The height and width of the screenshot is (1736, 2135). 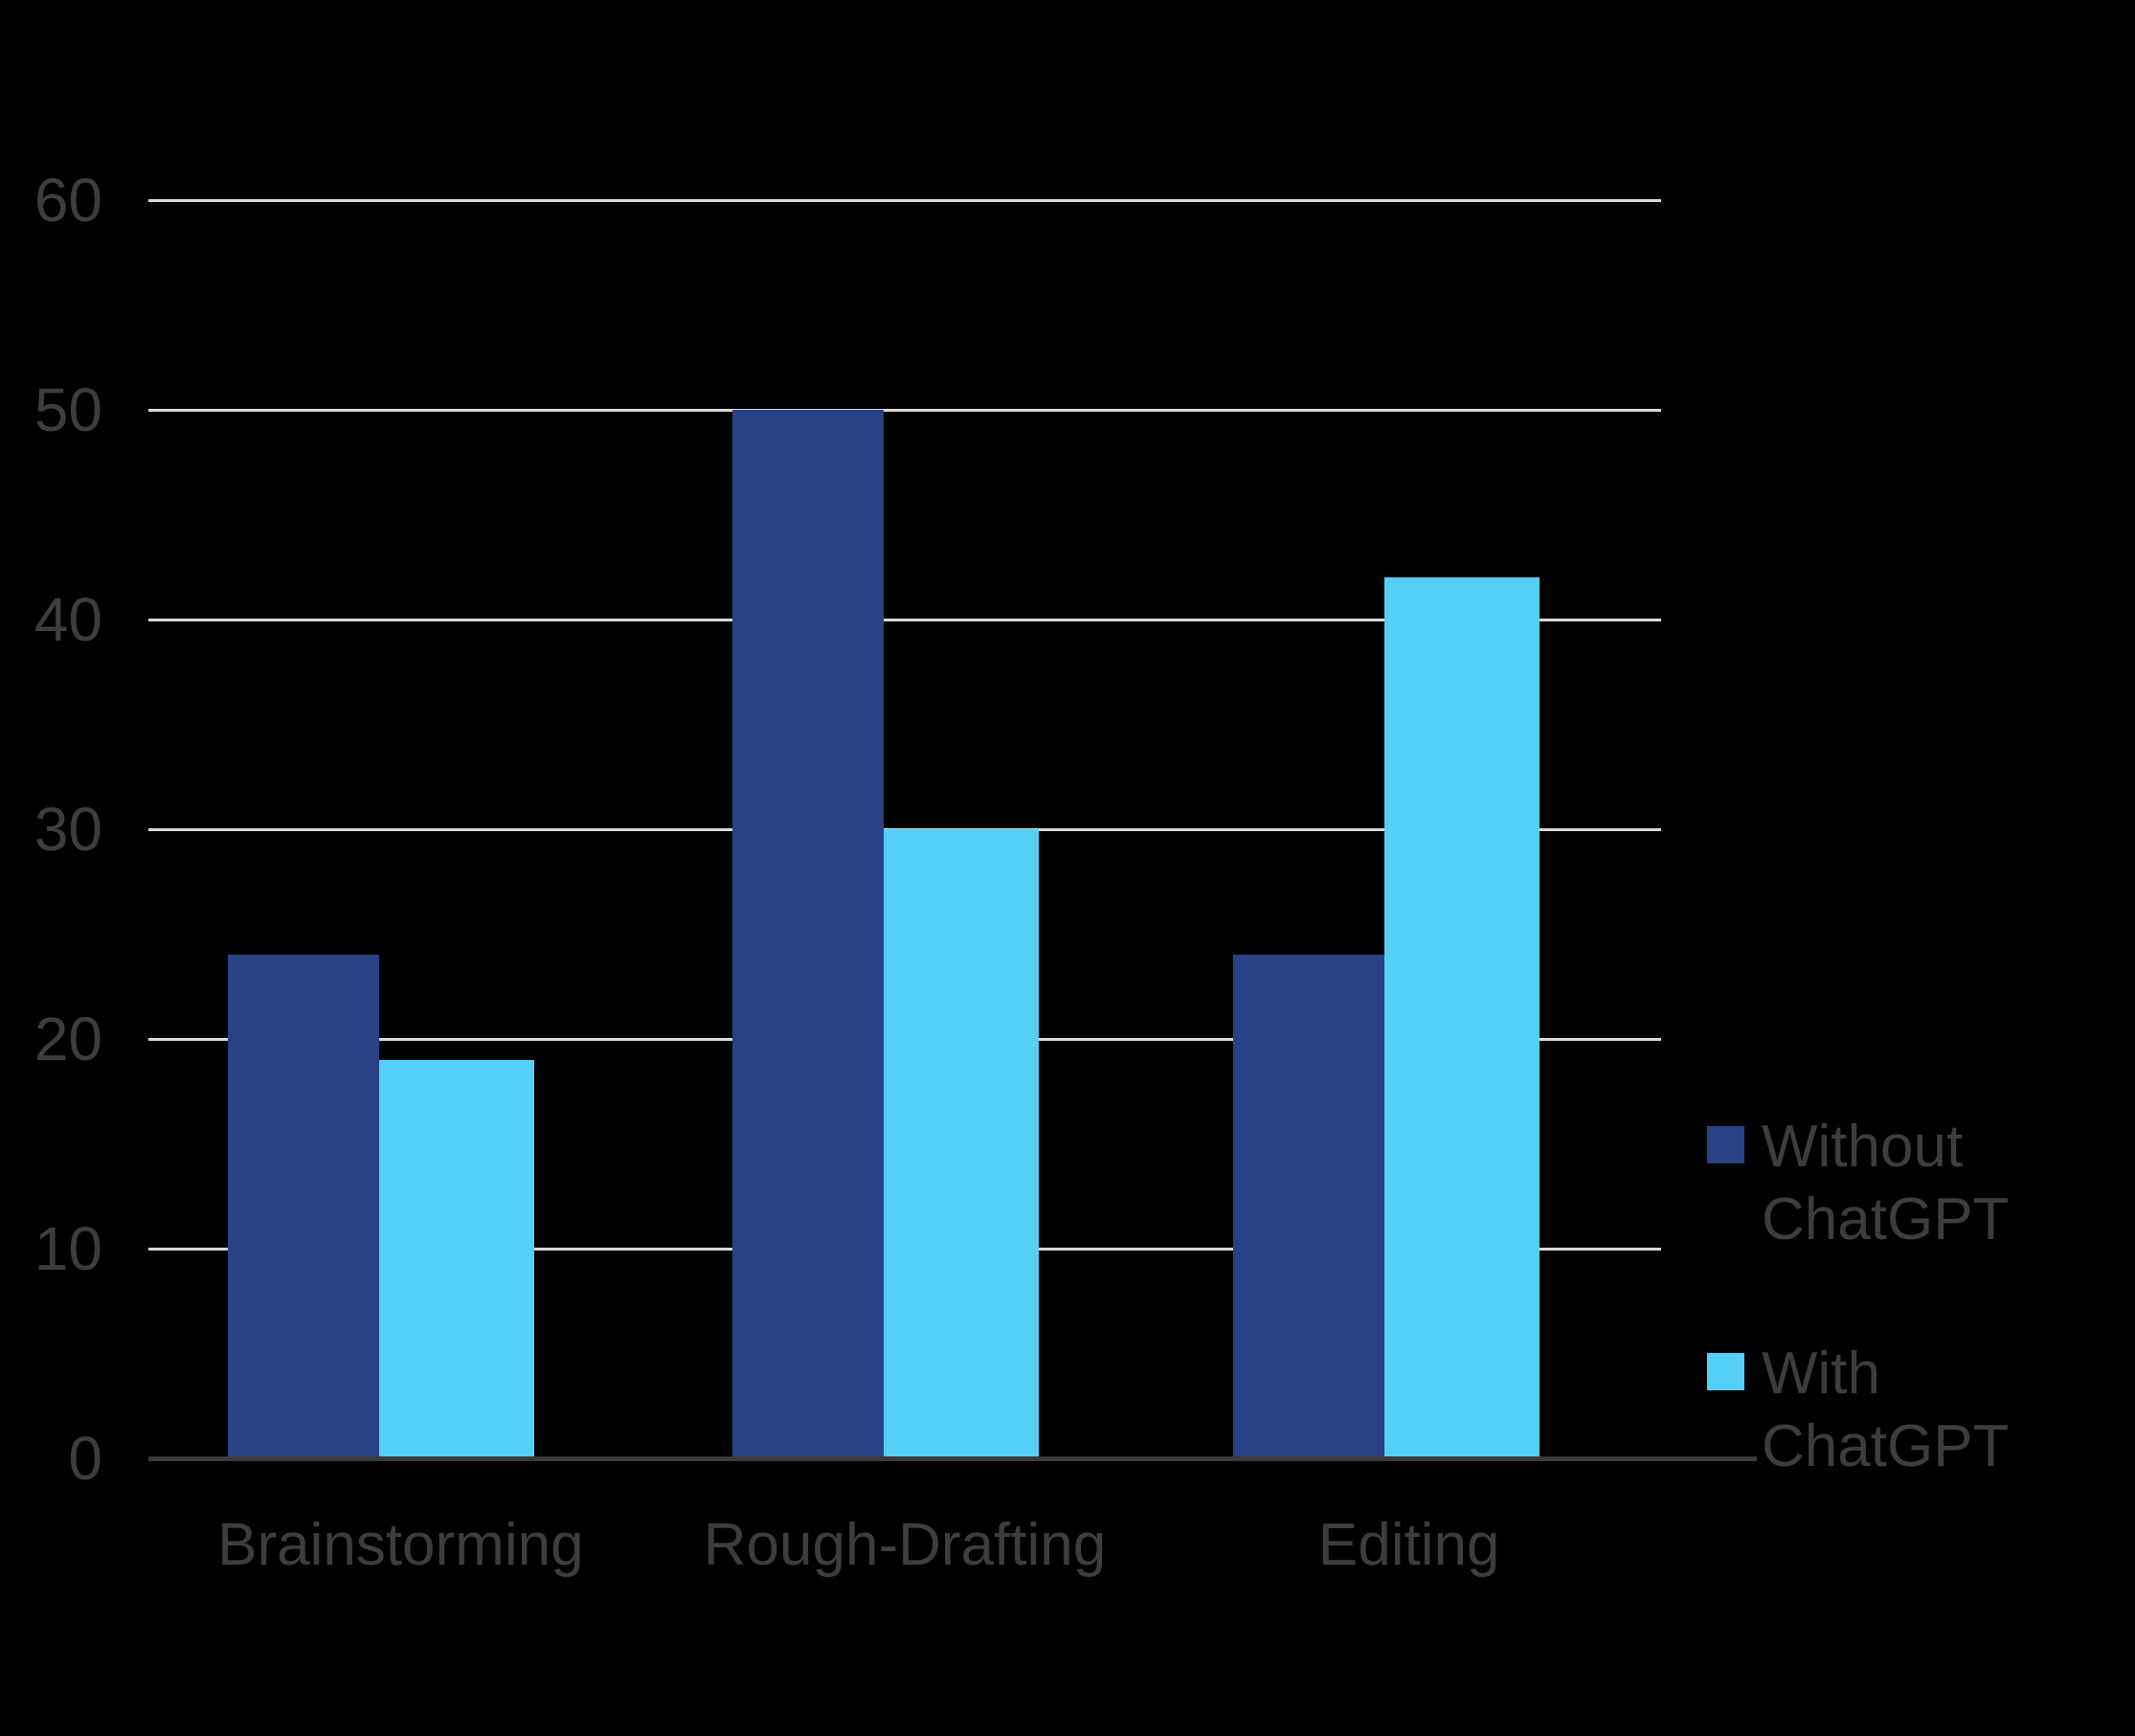 I want to click on x-category-label-editing: Editing, so click(x=1408, y=1544).